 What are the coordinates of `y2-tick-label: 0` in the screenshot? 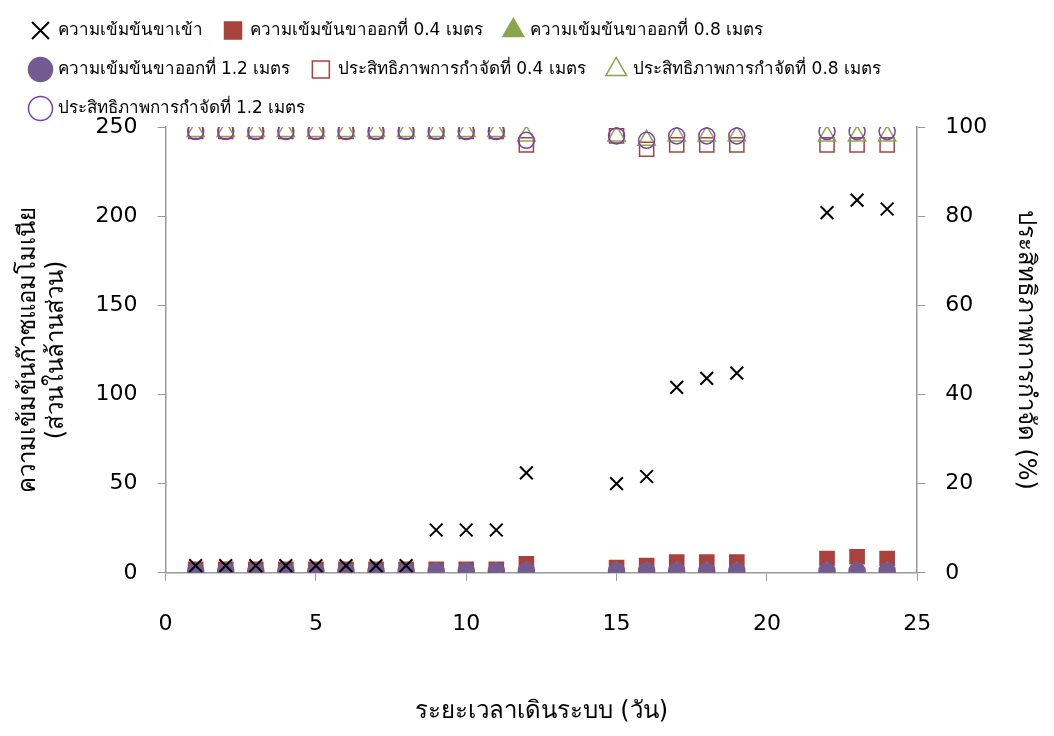 It's located at (952, 571).